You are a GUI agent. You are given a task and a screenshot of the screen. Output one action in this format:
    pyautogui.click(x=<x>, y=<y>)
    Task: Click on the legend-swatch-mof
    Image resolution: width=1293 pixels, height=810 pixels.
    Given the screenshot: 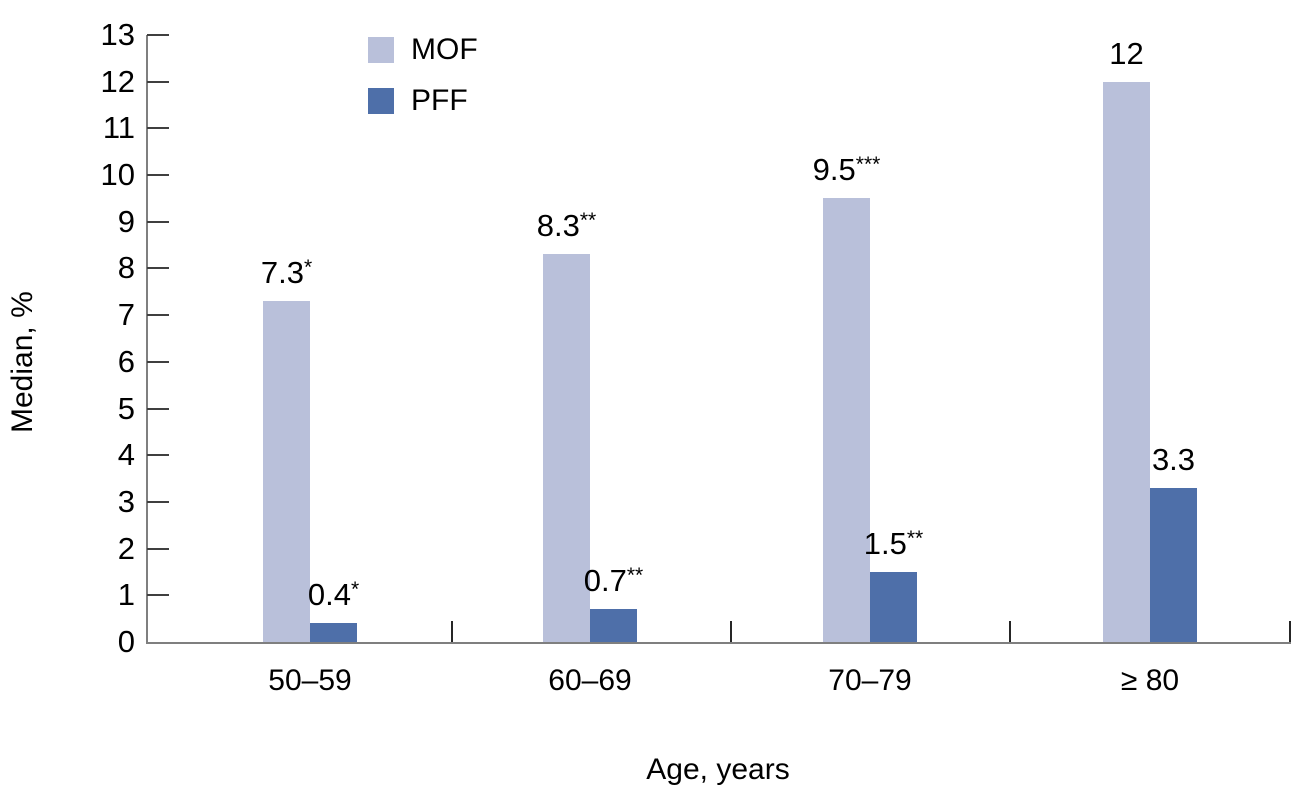 What is the action you would take?
    pyautogui.click(x=381, y=50)
    